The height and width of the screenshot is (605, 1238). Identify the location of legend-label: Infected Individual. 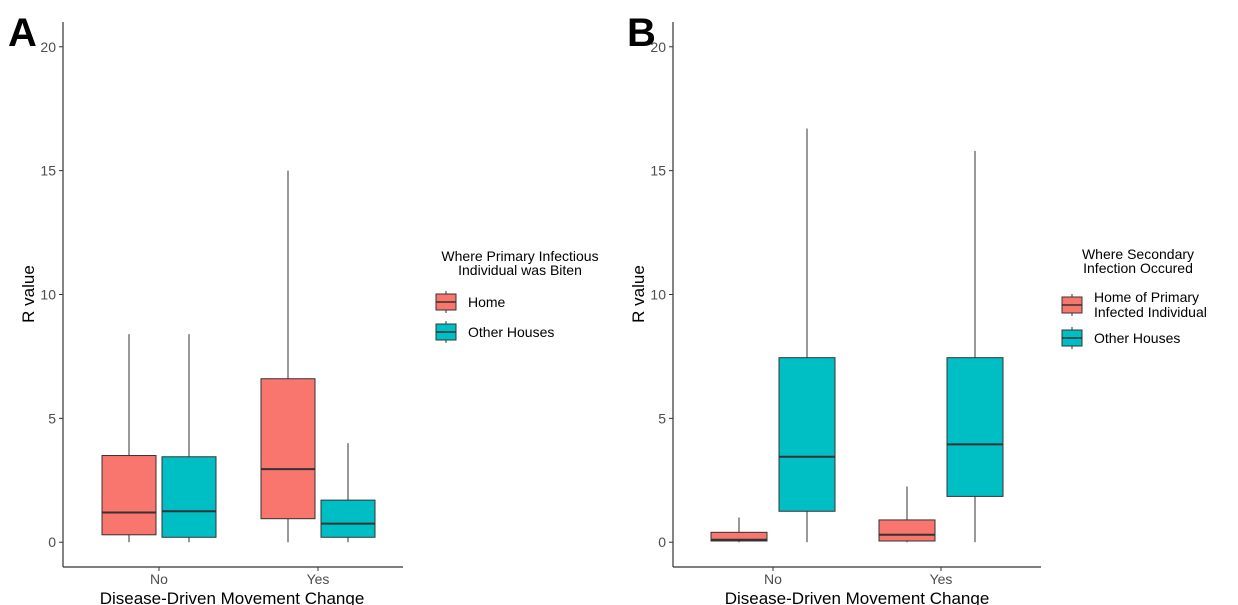
(1150, 312).